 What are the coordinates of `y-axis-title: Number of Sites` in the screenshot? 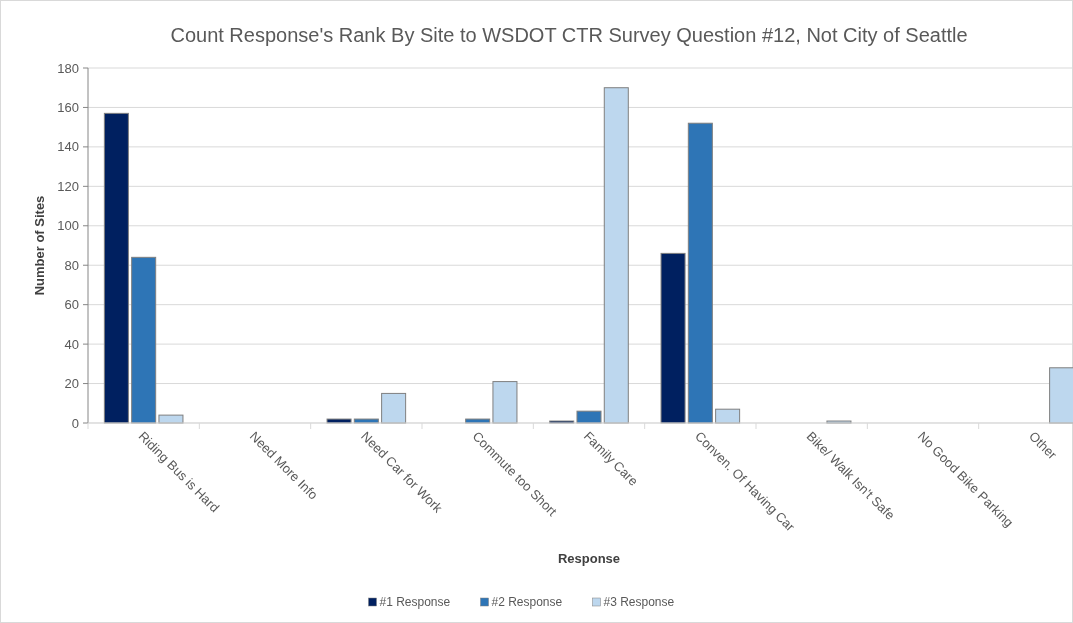 It's located at (39, 245).